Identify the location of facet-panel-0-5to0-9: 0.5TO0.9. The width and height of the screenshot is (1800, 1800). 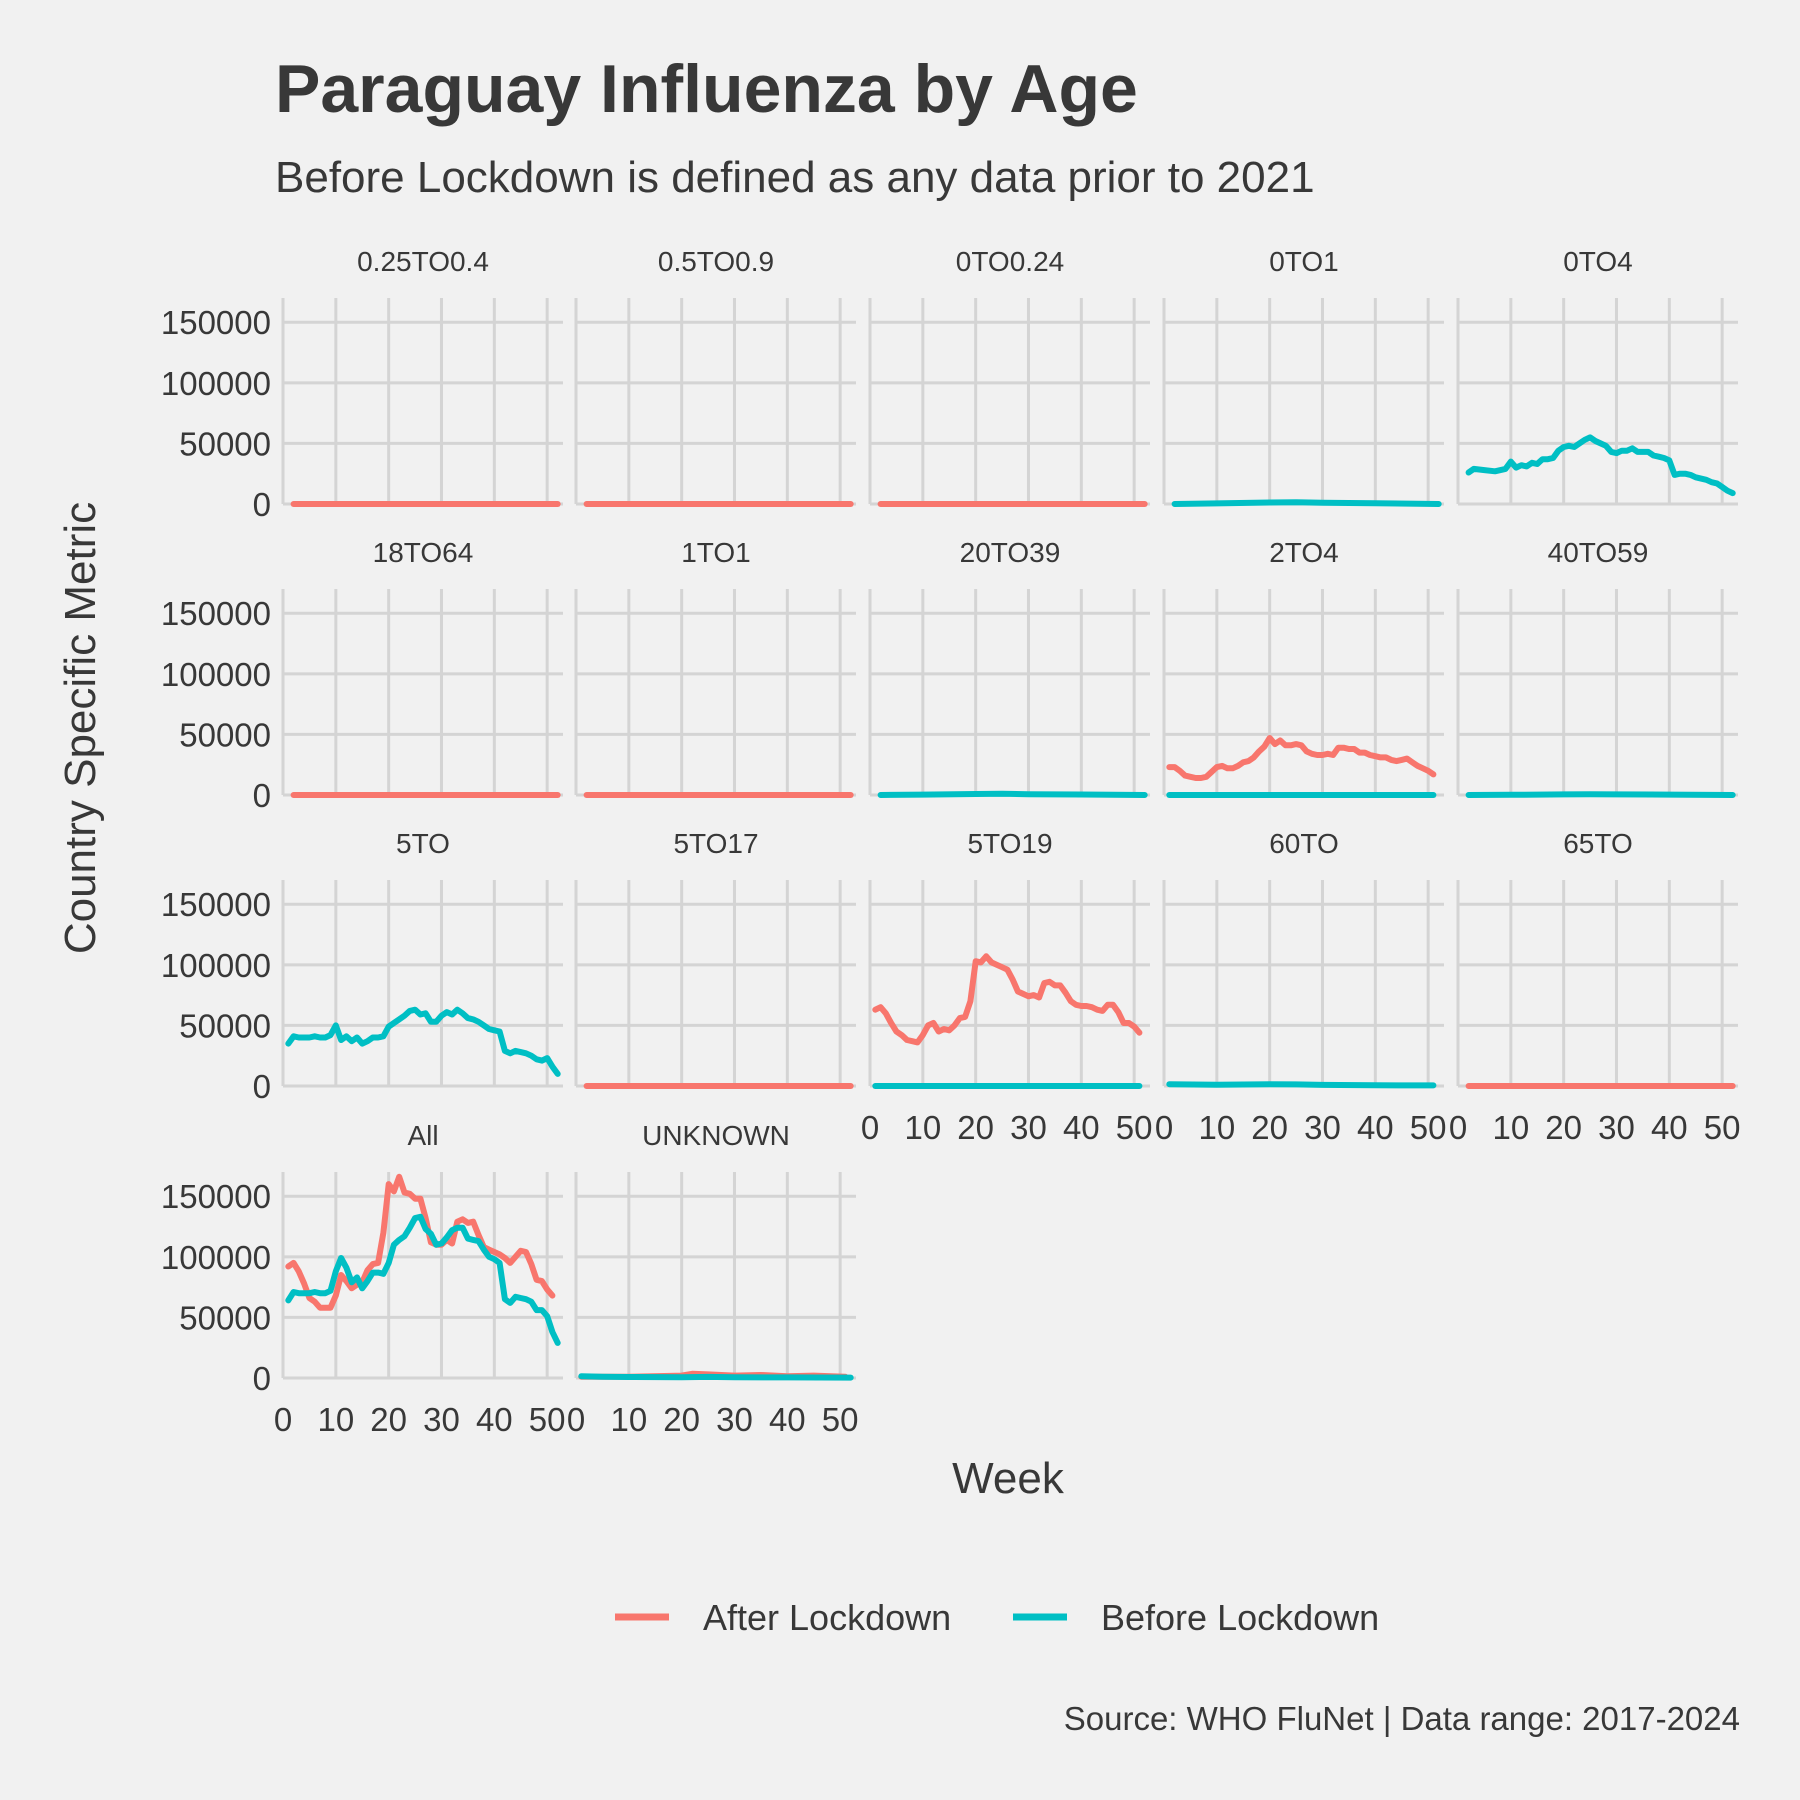
(715, 376).